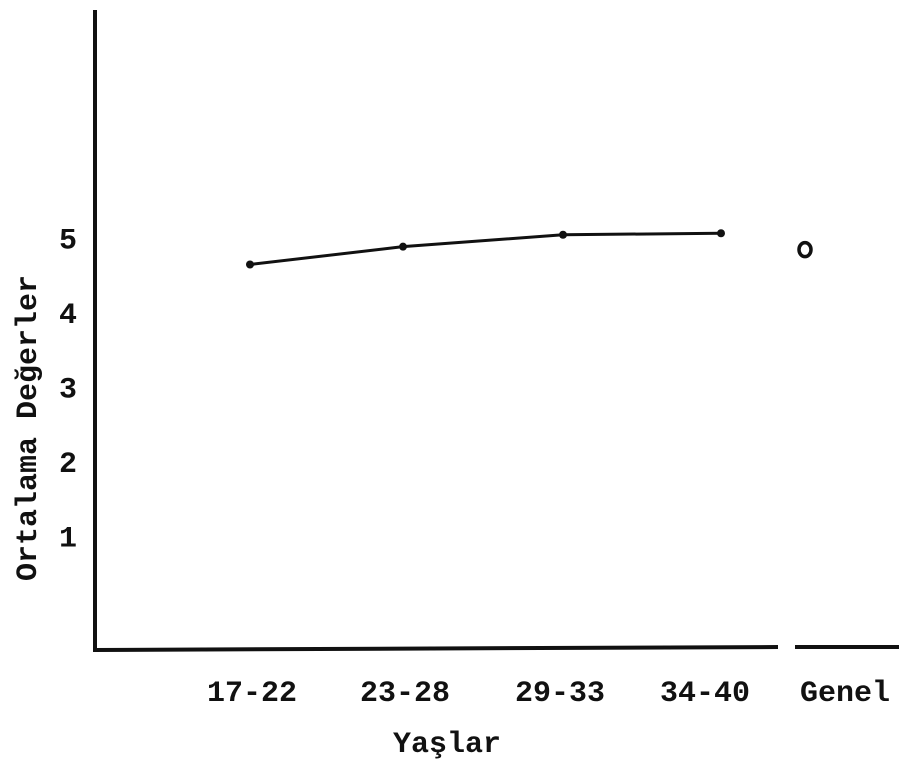  What do you see at coordinates (68, 242) in the screenshot?
I see `y-tick-label: 5` at bounding box center [68, 242].